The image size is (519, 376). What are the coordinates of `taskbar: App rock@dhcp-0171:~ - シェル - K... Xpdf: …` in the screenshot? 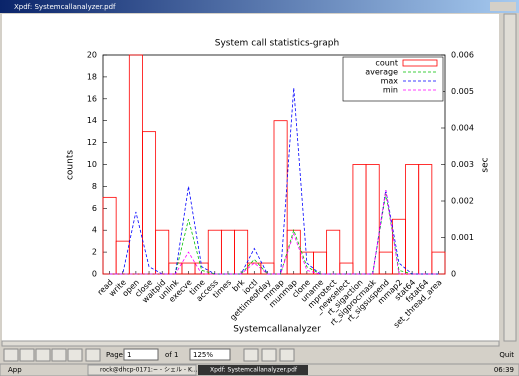 It's located at (259, 369).